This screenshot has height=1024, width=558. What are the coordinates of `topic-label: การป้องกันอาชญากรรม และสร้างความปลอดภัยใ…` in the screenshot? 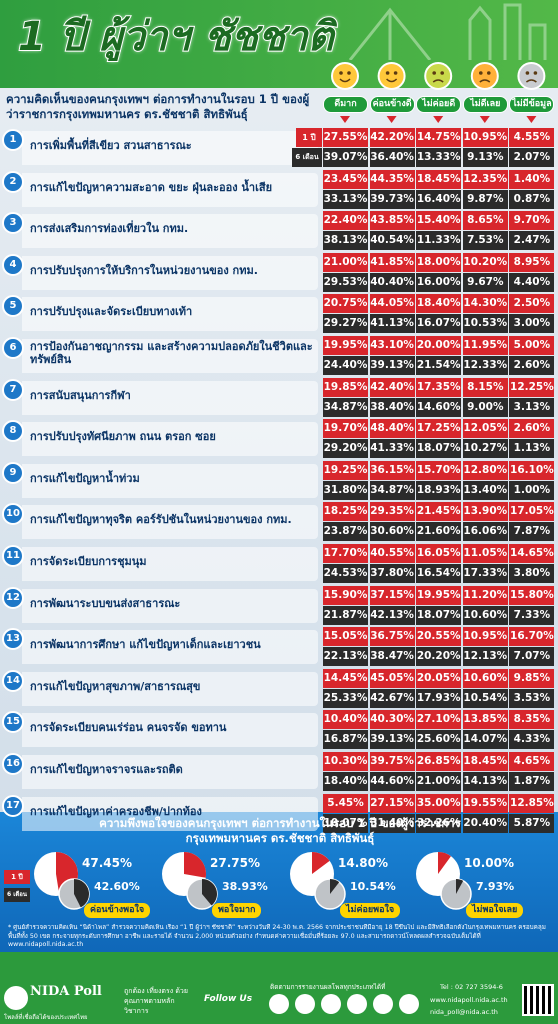 It's located at (171, 353).